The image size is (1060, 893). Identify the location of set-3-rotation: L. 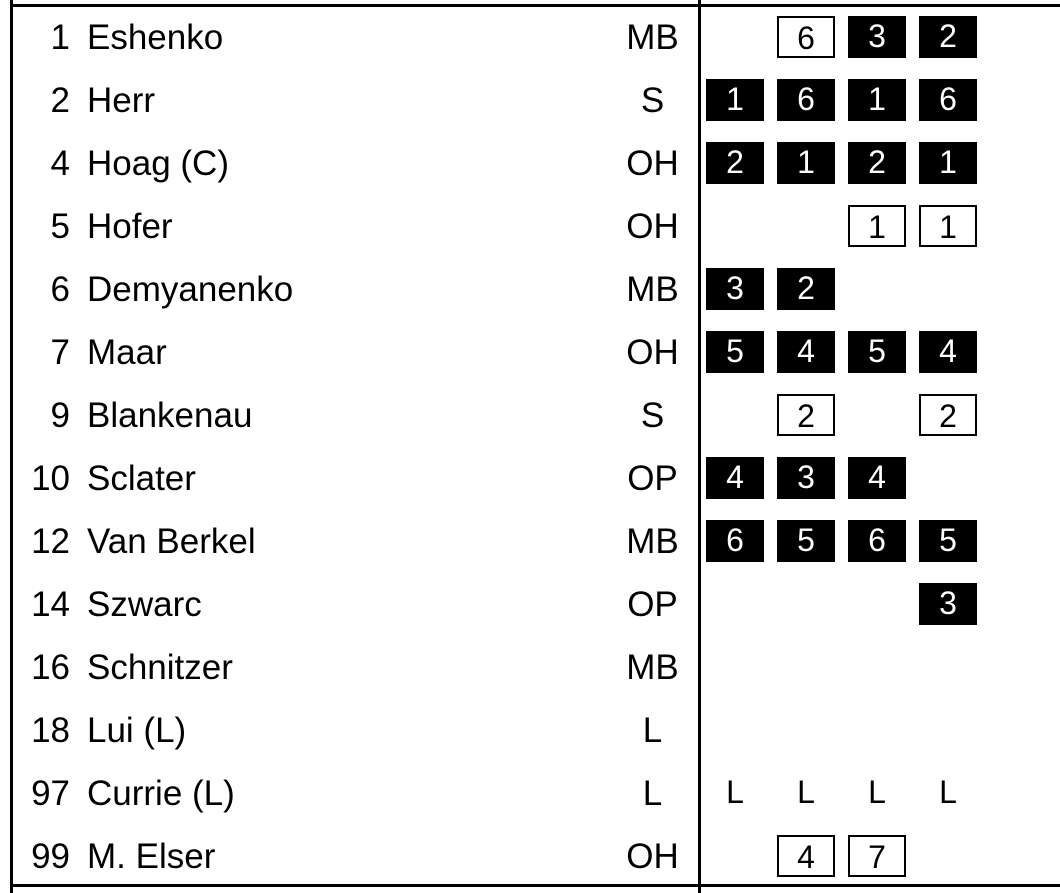
(877, 792).